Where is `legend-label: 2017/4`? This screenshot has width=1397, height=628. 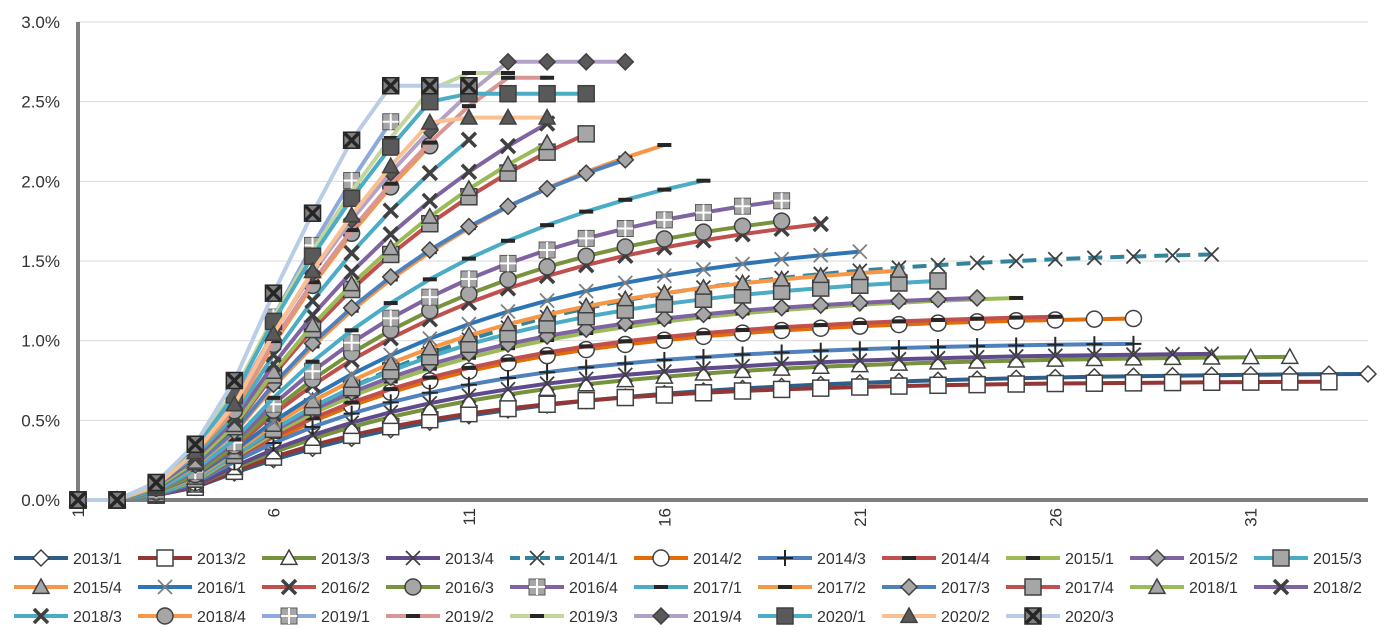 legend-label: 2017/4 is located at coordinates (1089, 588).